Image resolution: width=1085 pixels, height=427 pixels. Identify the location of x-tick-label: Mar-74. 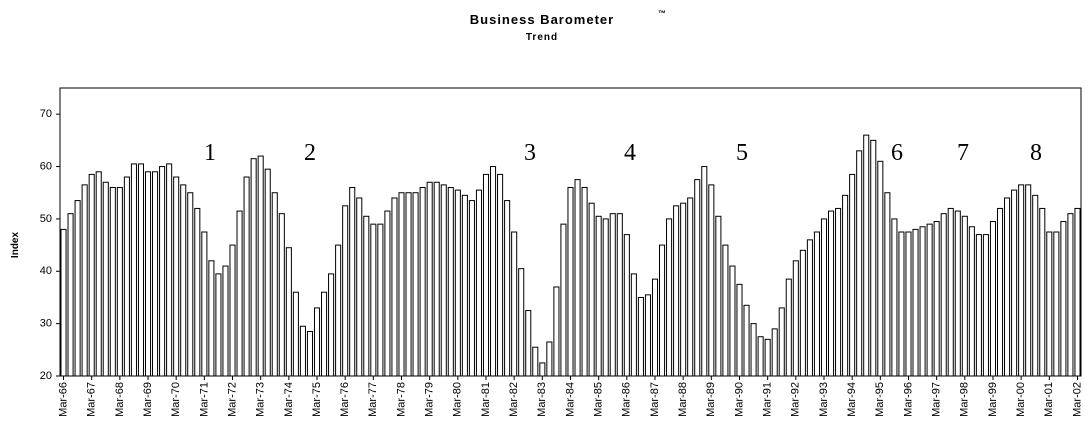
(289, 399).